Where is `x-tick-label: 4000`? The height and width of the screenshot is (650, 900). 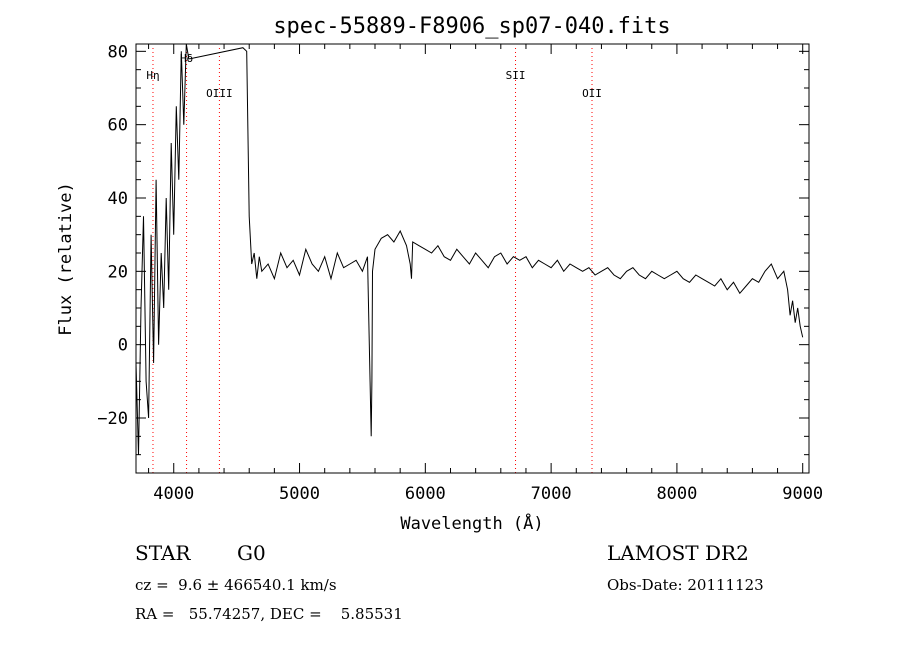 x-tick-label: 4000 is located at coordinates (173, 494).